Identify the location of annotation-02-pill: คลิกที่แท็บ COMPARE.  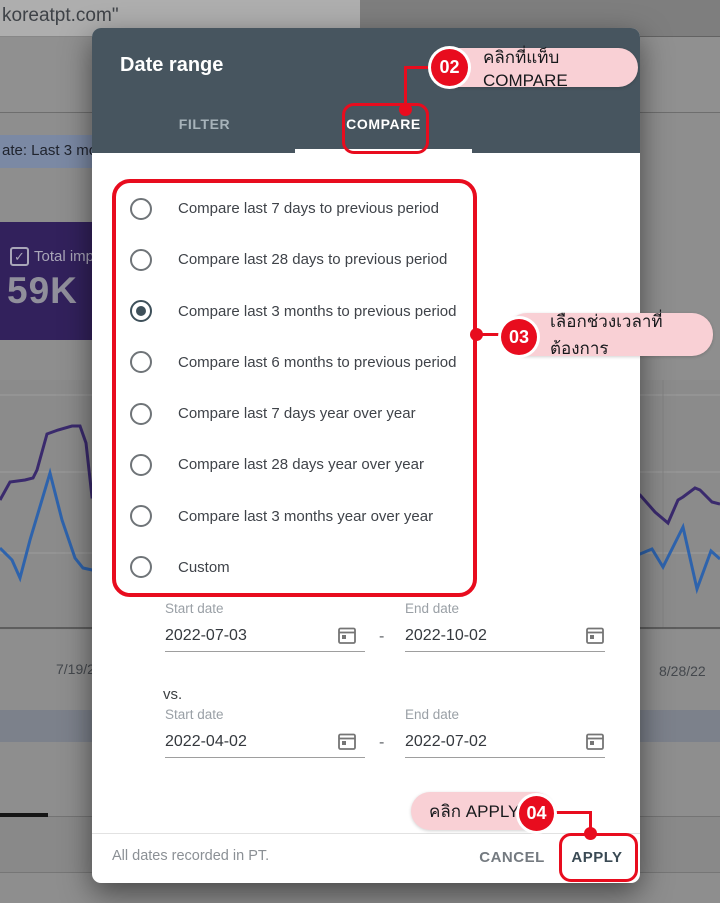
(537, 69).